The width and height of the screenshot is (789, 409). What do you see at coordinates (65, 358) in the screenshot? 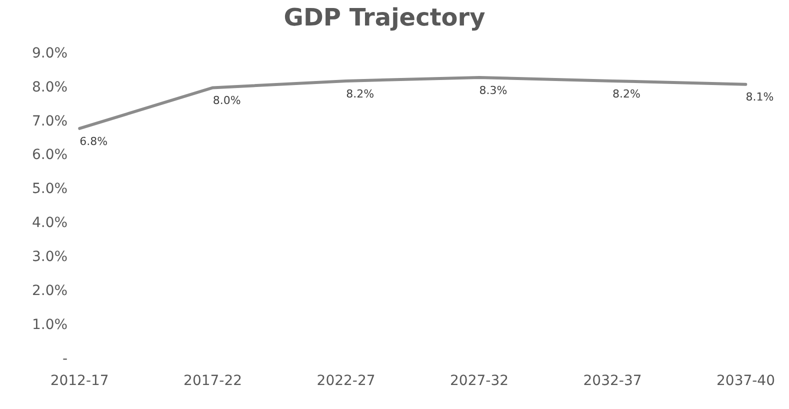
I see `y-tick-label: -` at bounding box center [65, 358].